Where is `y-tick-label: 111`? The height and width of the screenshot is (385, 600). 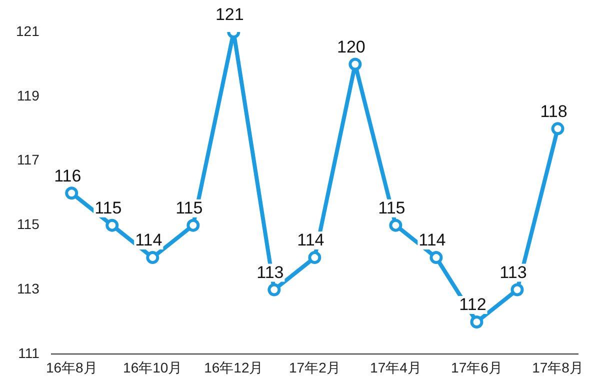
y-tick-label: 111 is located at coordinates (29, 353).